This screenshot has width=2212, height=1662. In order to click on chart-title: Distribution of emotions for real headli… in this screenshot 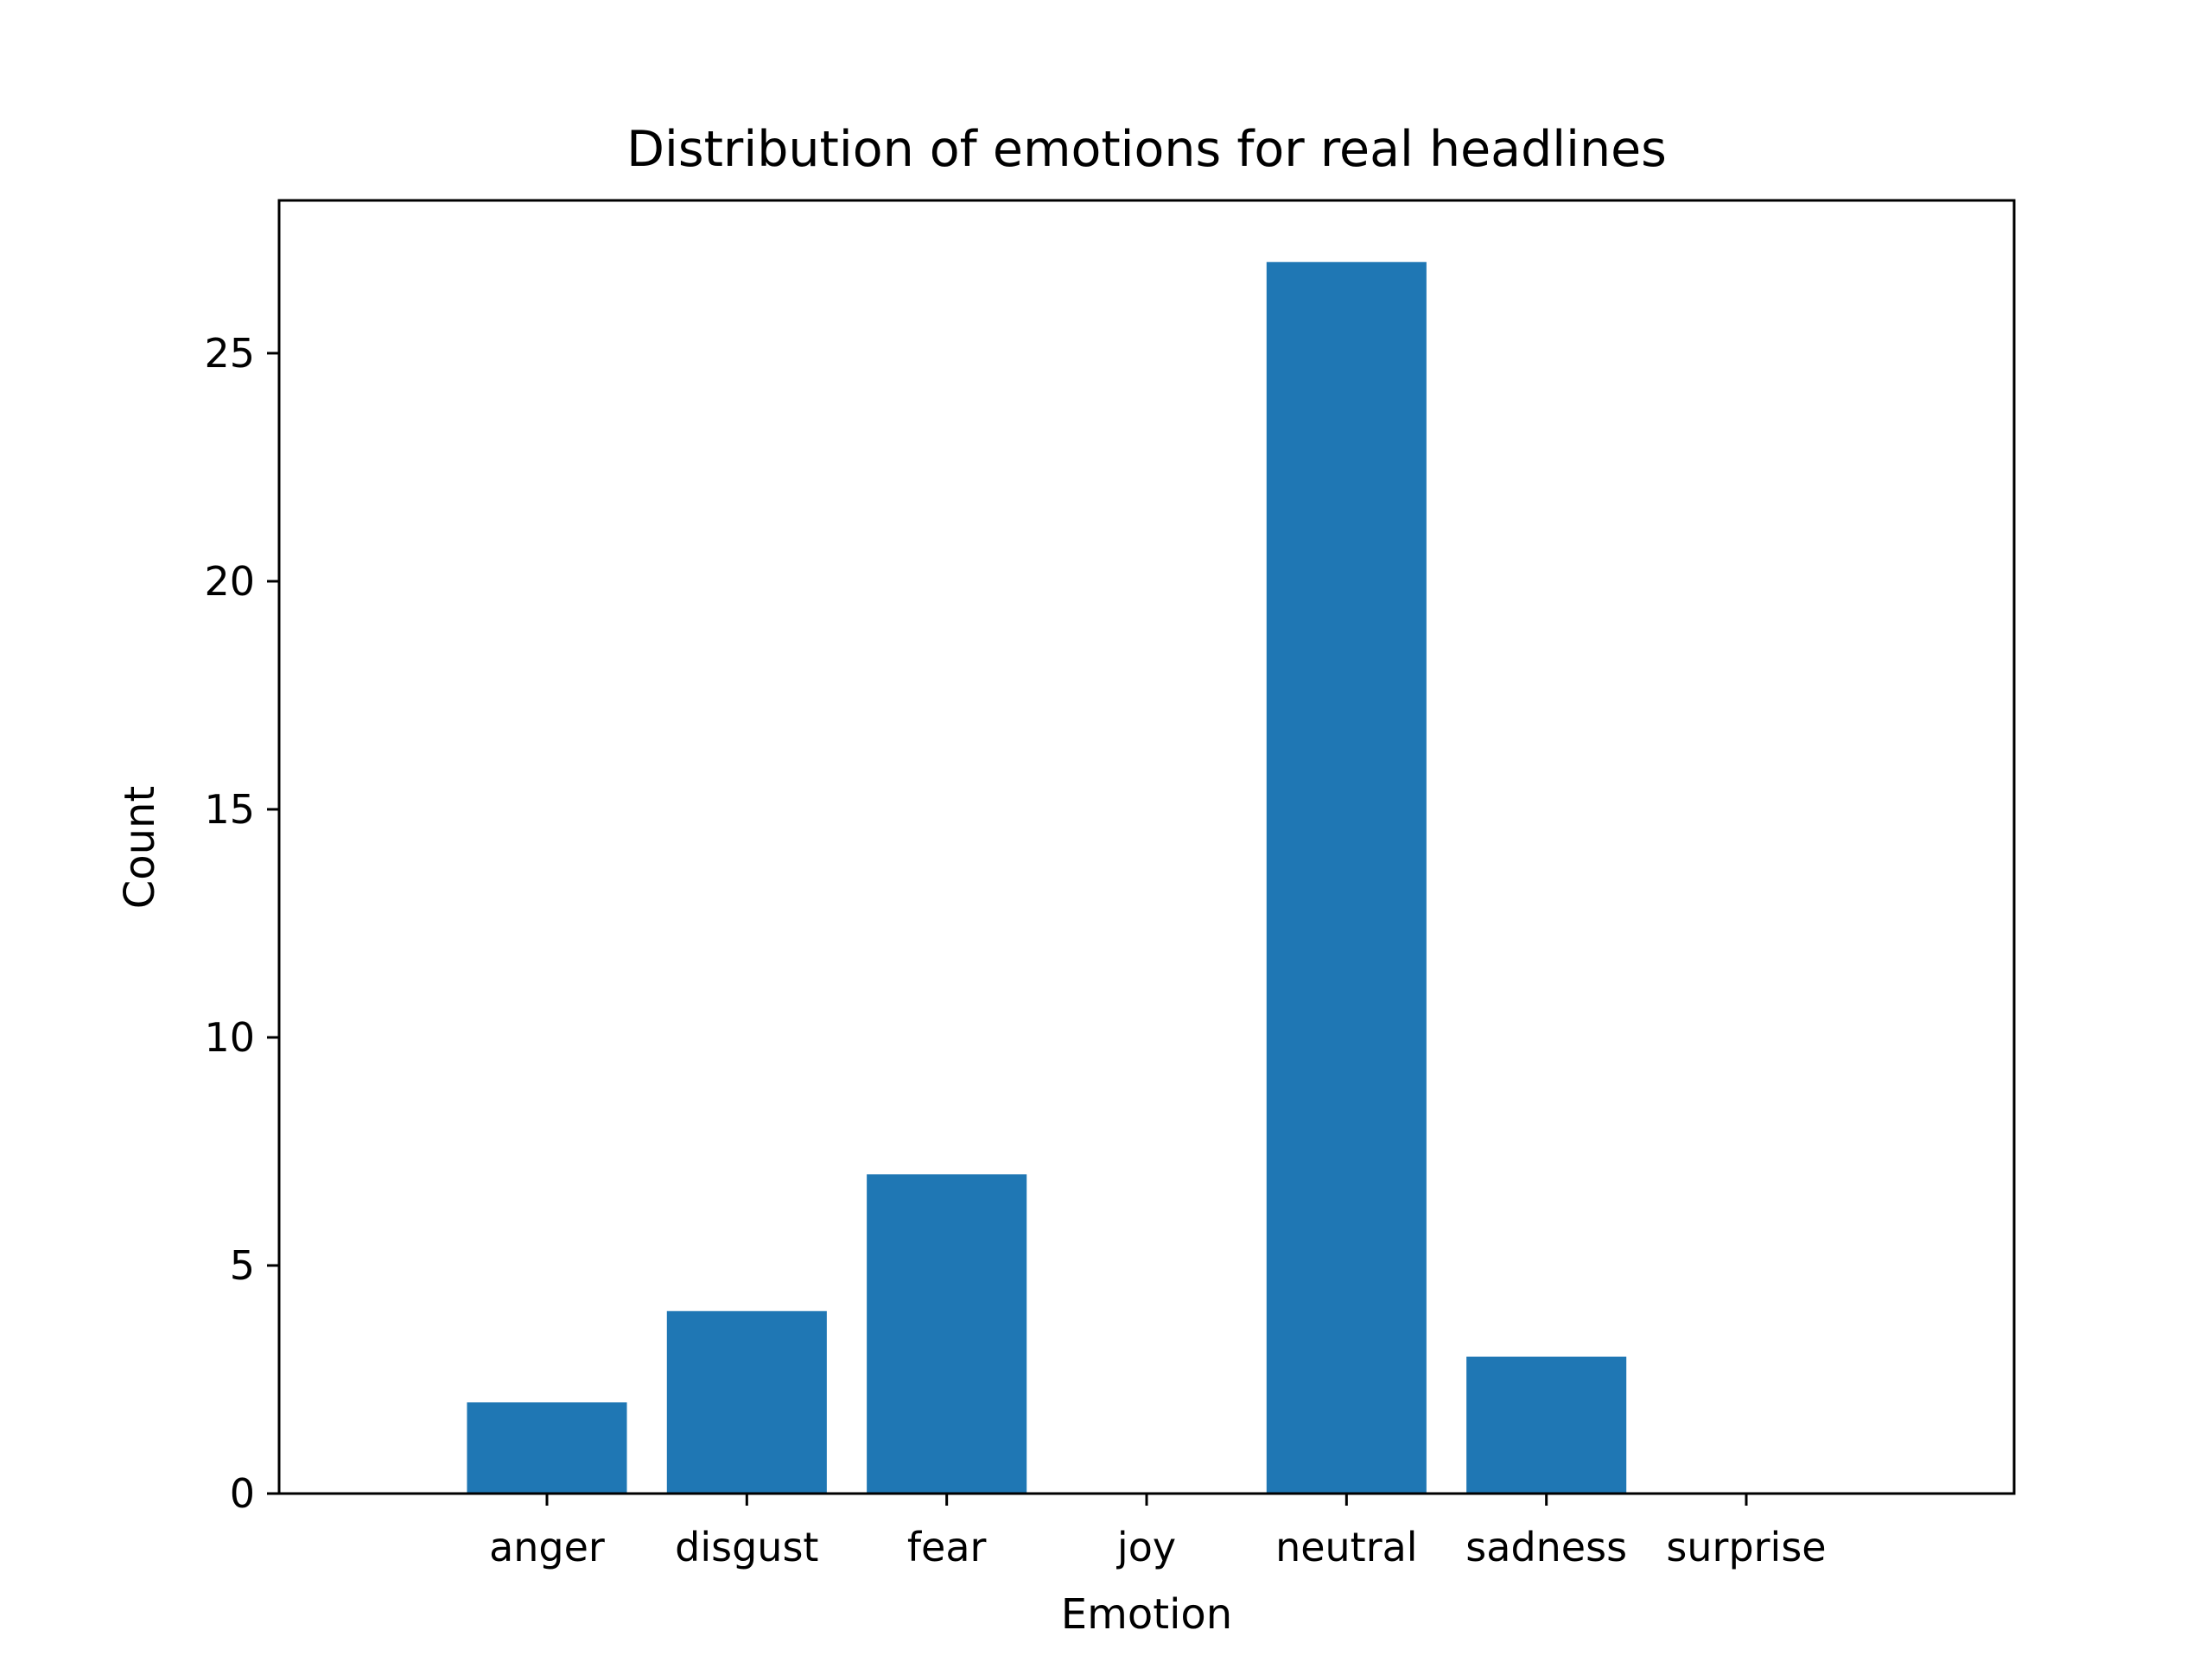, I will do `click(1146, 149)`.